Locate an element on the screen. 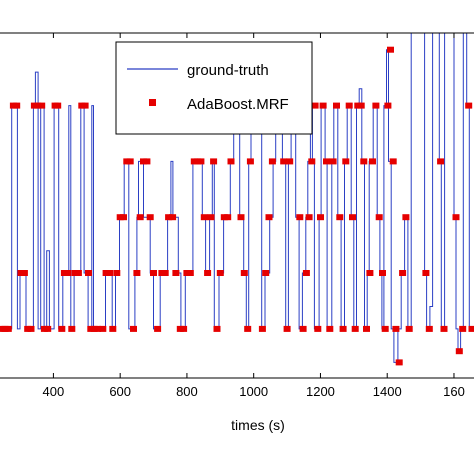 The width and height of the screenshot is (474, 474). legend: ground-truth AdaBoost.MRF is located at coordinates (214, 88).